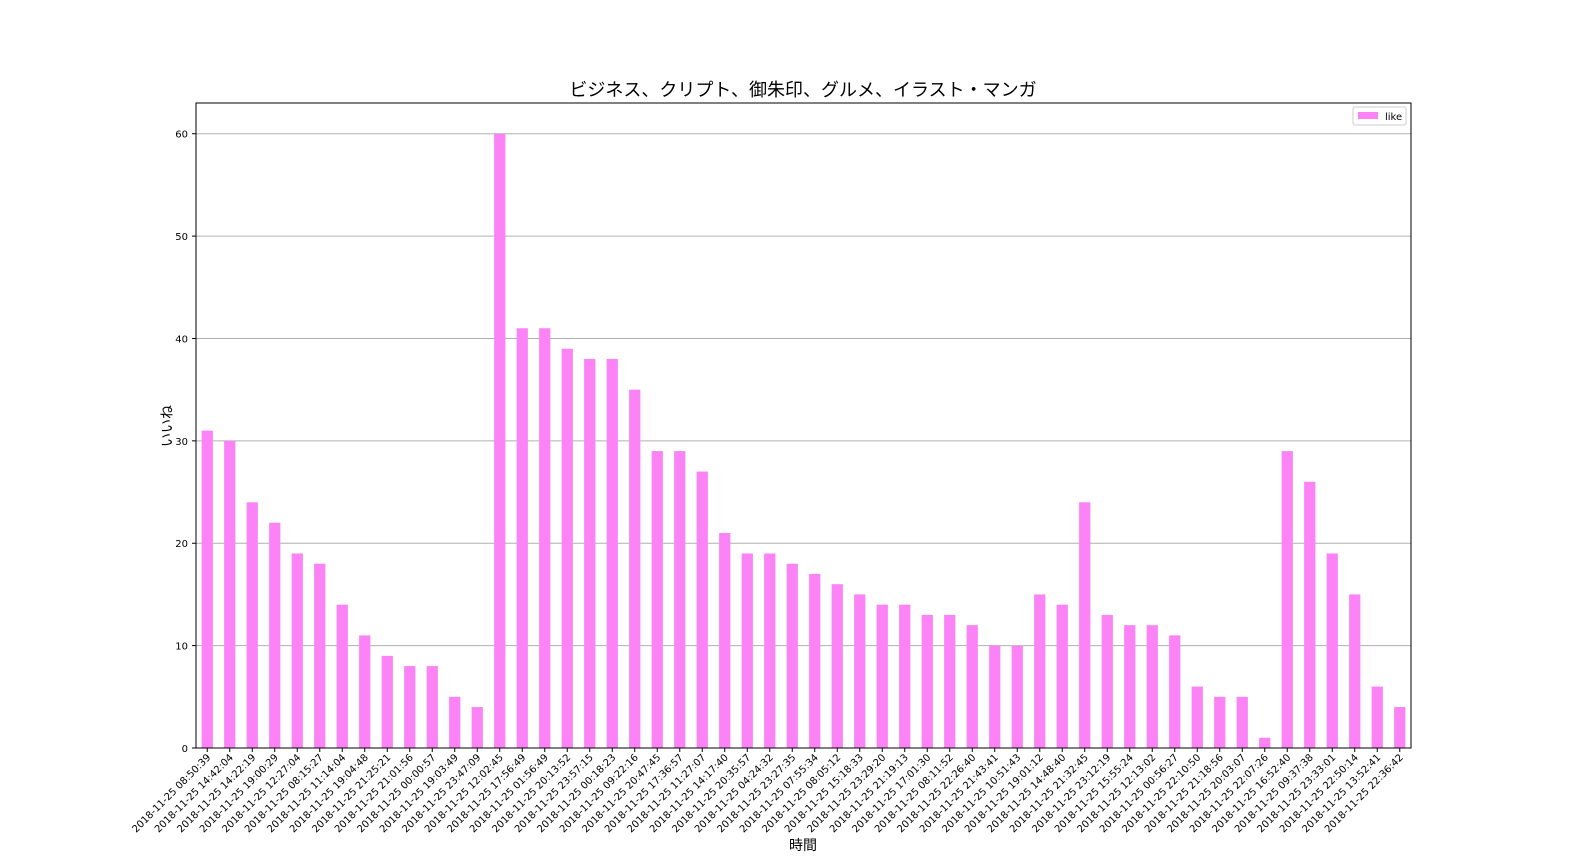 The height and width of the screenshot is (868, 1584). I want to click on y-tick-label: 0, so click(185, 749).